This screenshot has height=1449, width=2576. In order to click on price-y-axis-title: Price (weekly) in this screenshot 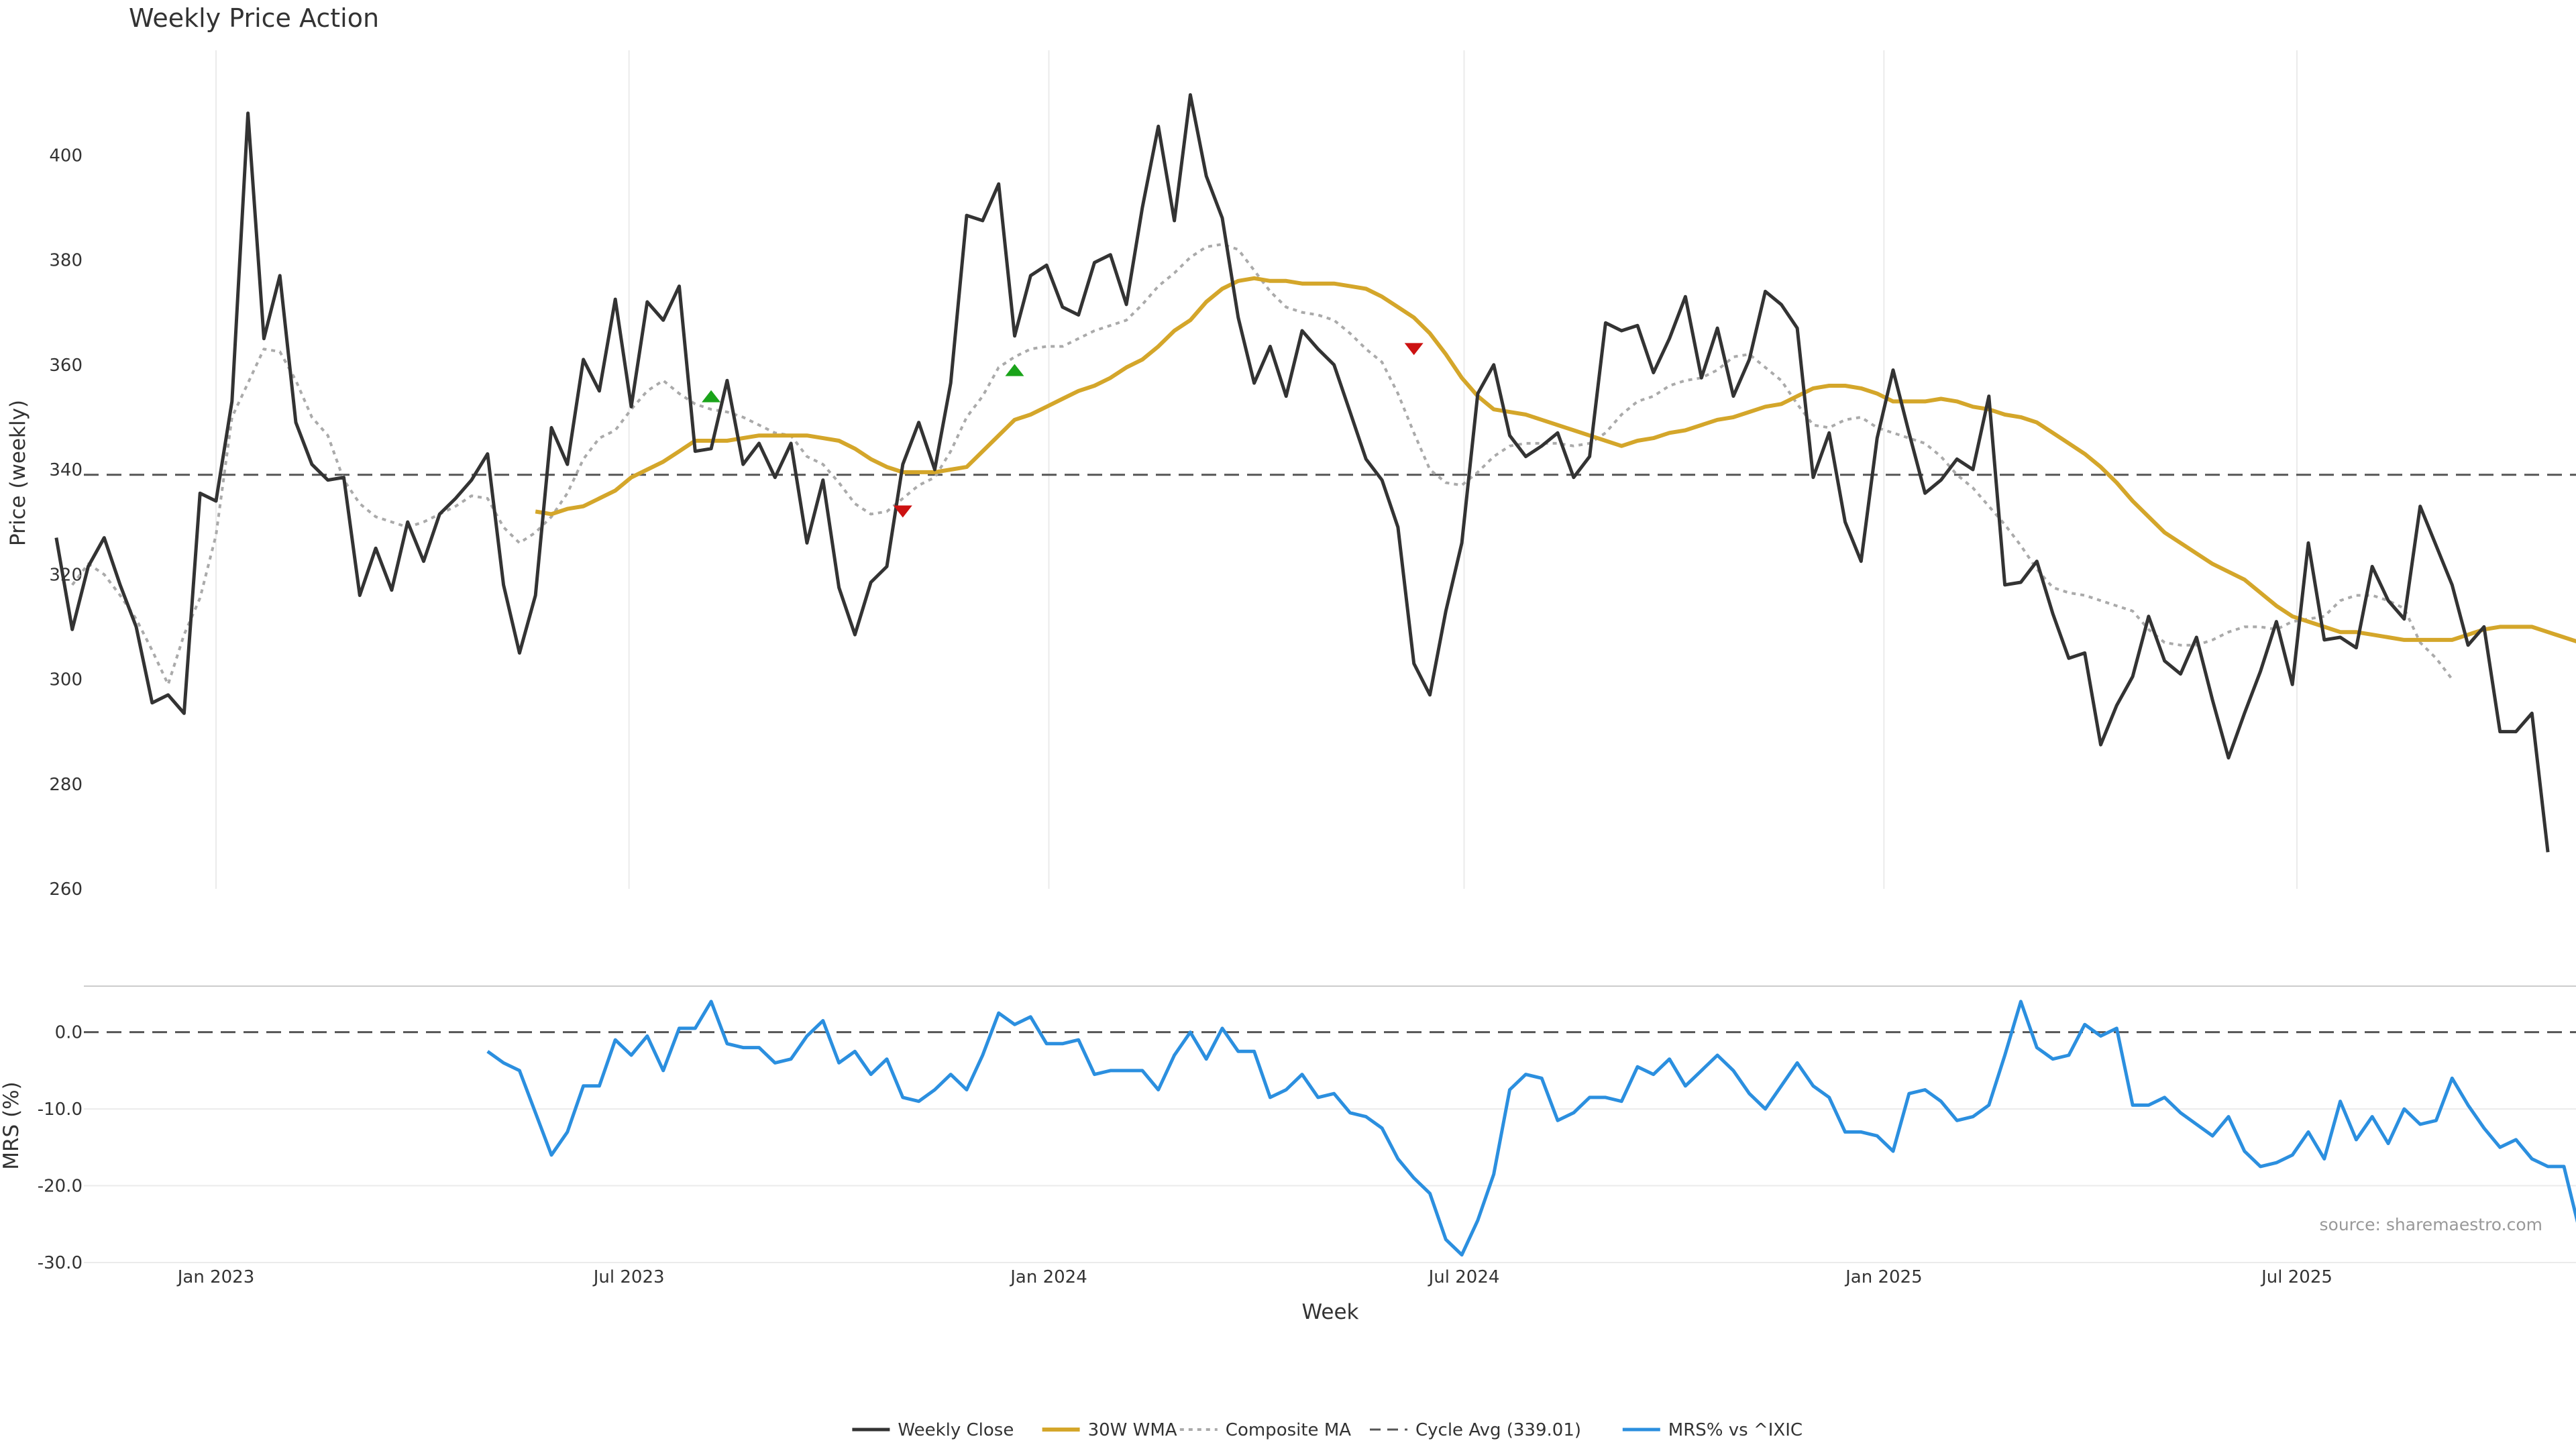, I will do `click(18, 473)`.